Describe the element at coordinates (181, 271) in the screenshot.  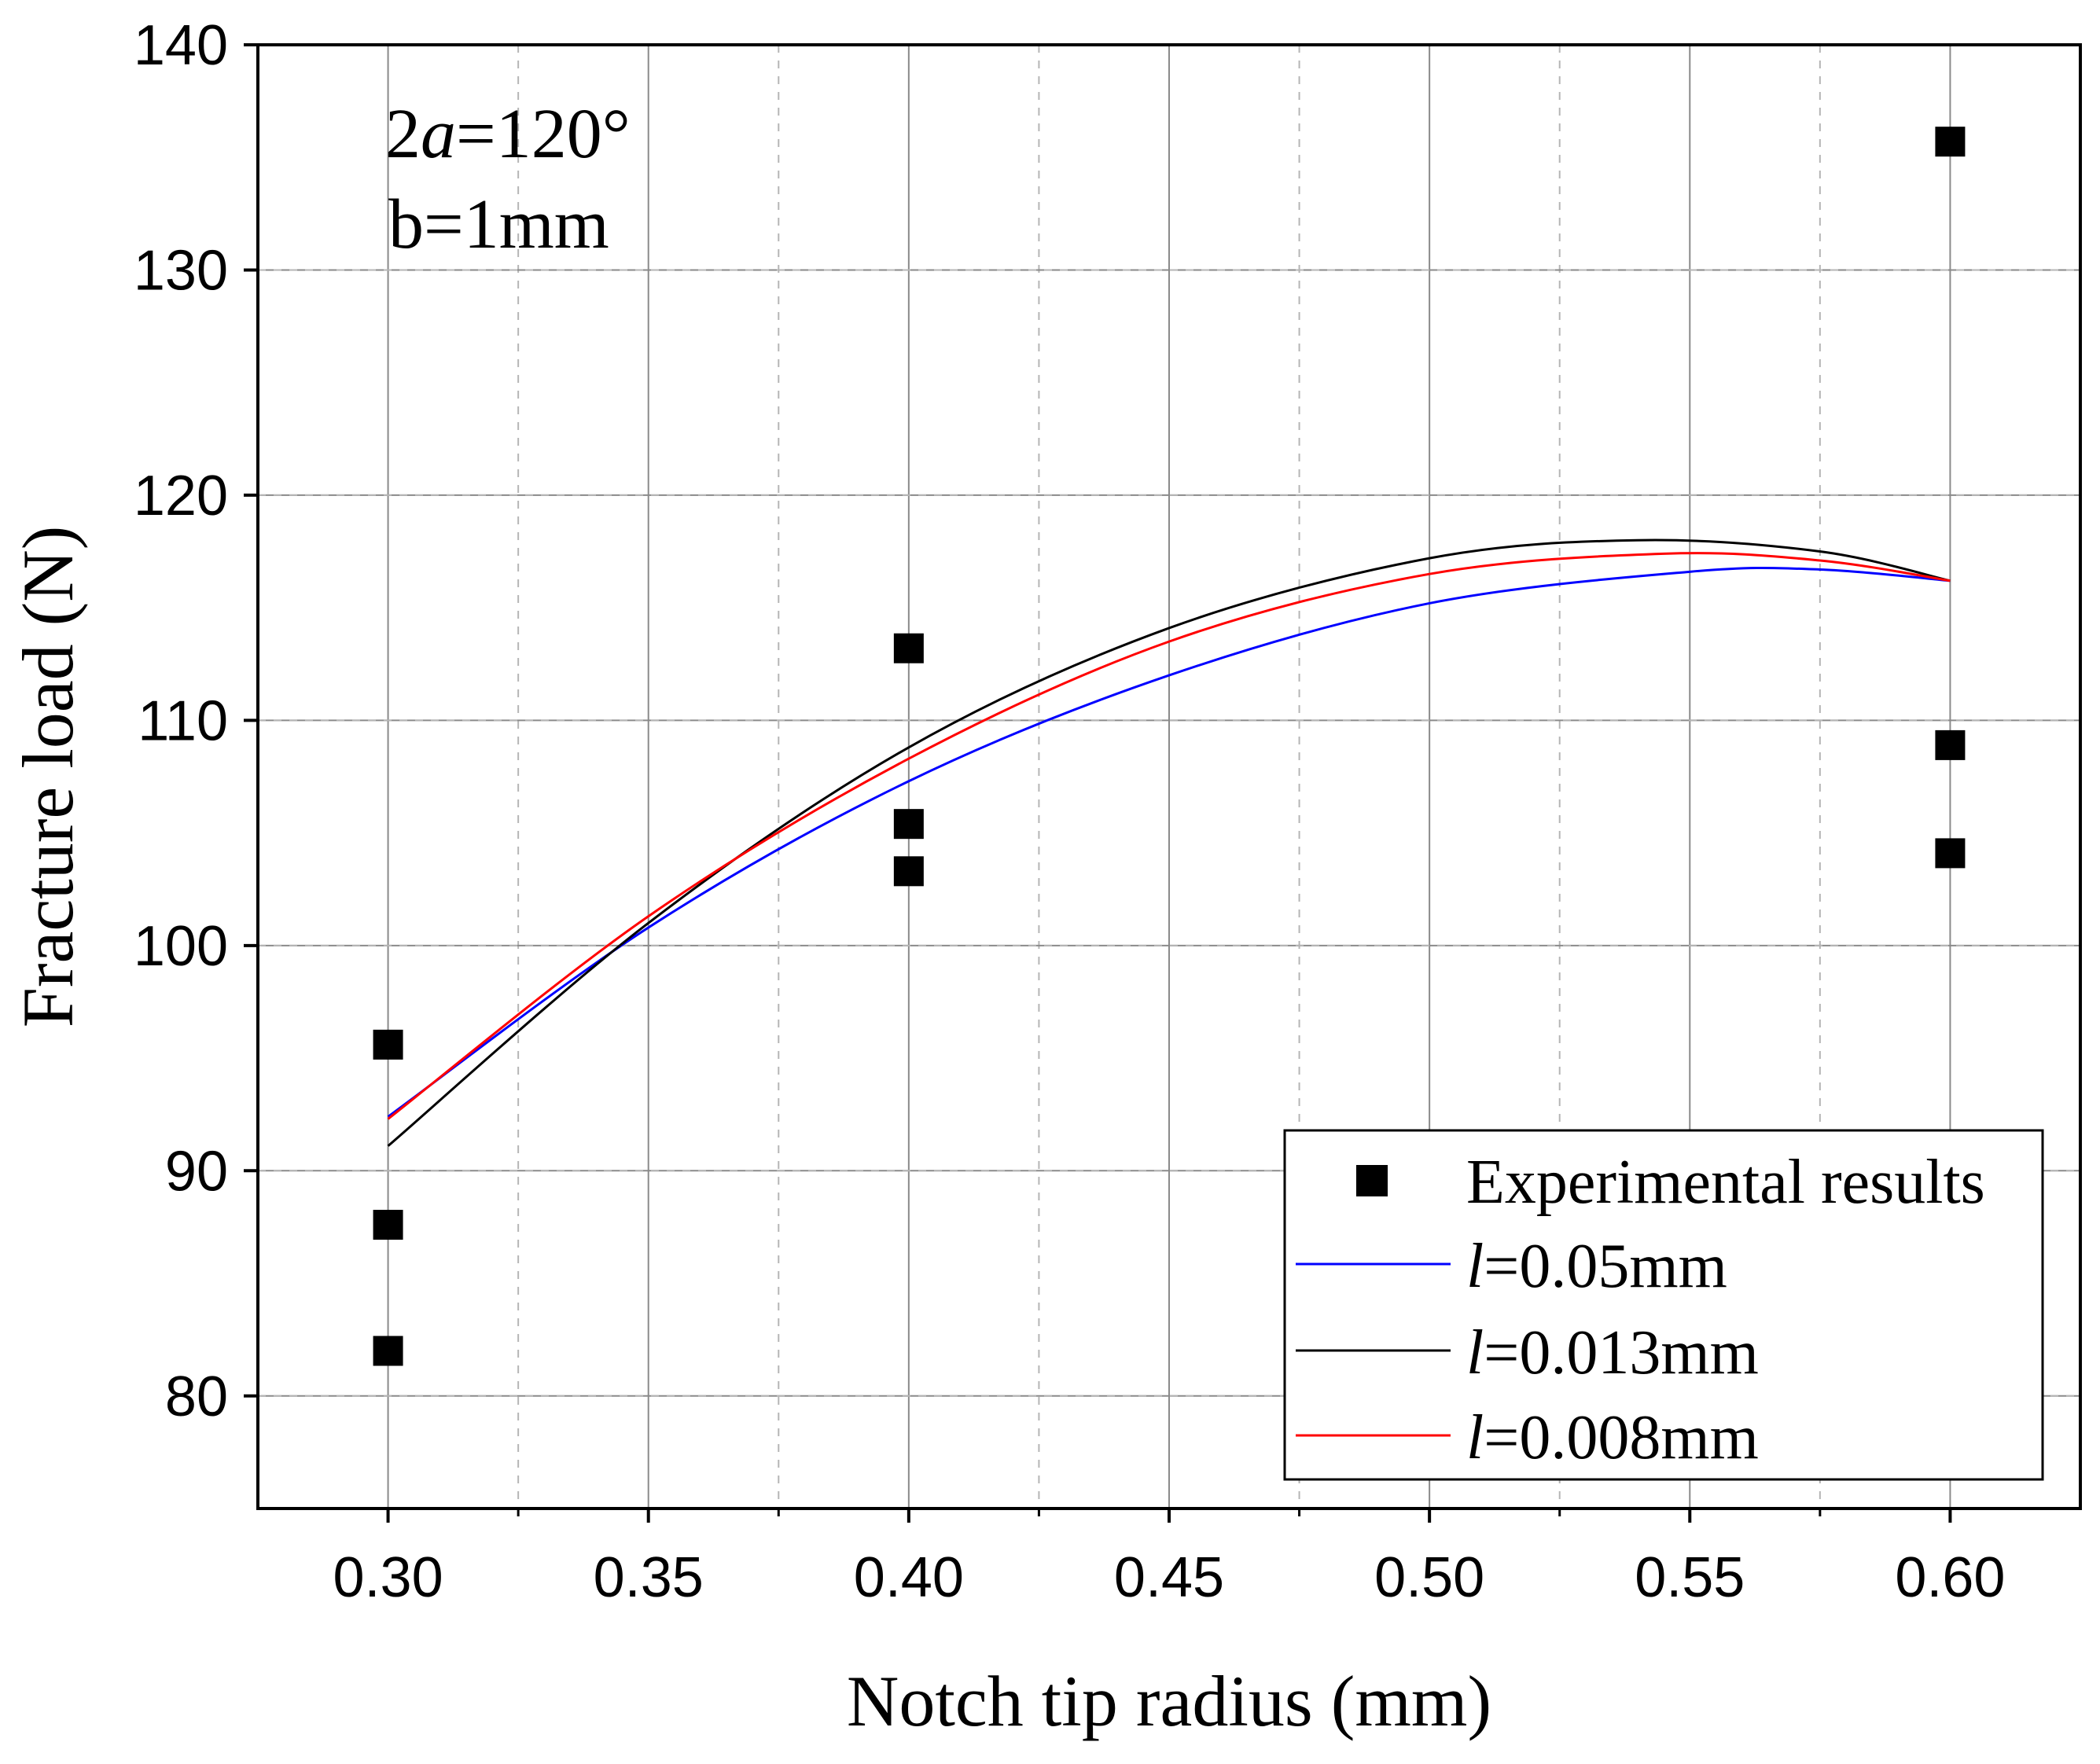
I see `y-tick-label: 130` at that location.